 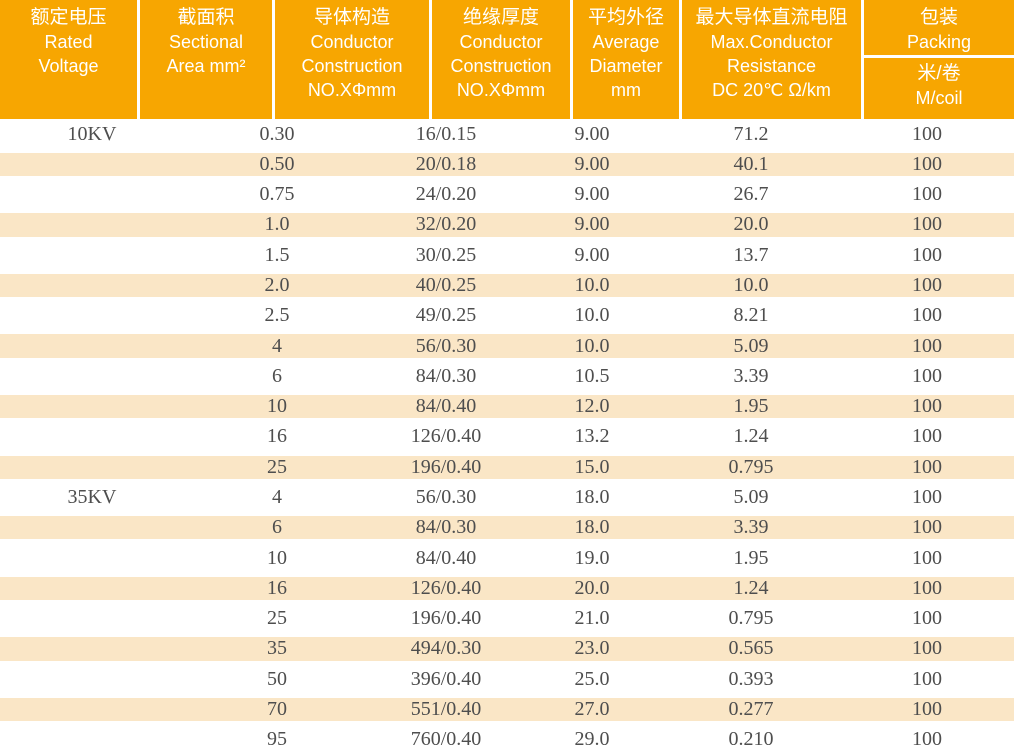 What do you see at coordinates (938, 17) in the screenshot?
I see `header-packing-zh: 包装` at bounding box center [938, 17].